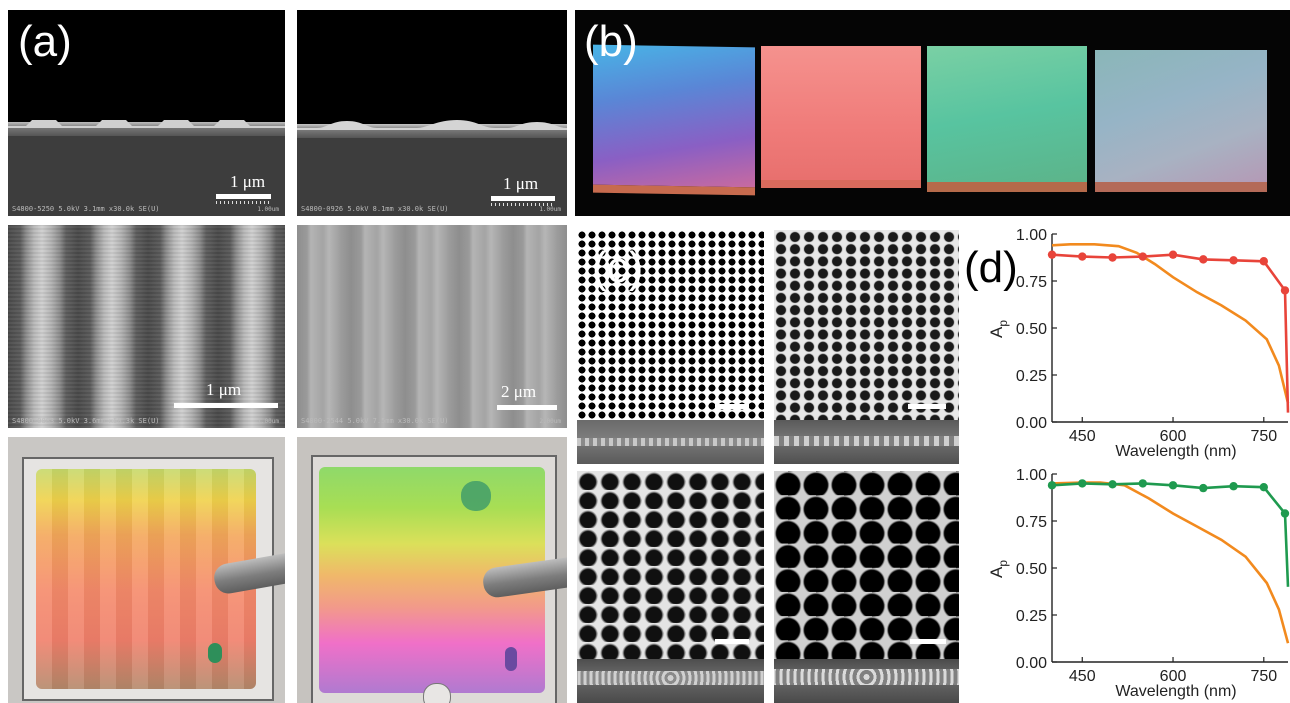 The height and width of the screenshot is (703, 1290). I want to click on photo-structural-color-sample-right, so click(432, 570).